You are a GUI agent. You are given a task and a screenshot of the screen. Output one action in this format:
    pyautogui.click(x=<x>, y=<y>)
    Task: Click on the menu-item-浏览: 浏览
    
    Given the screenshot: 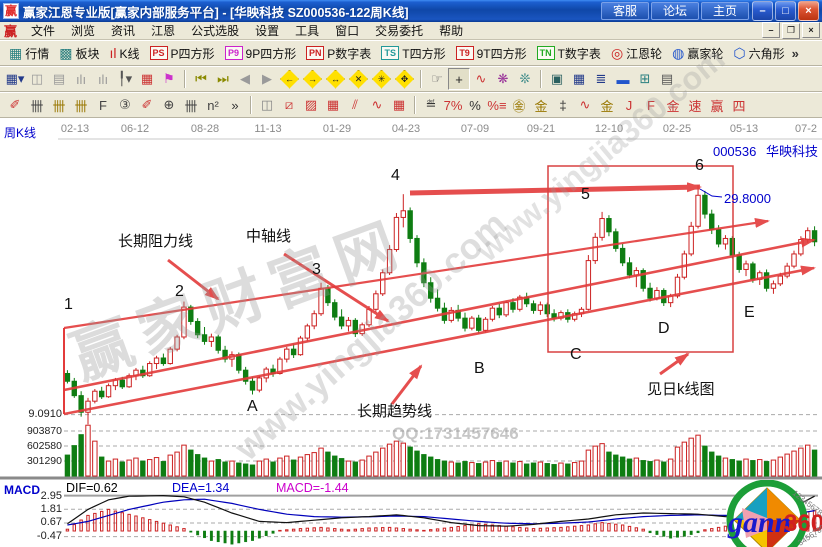 What is the action you would take?
    pyautogui.click(x=83, y=31)
    